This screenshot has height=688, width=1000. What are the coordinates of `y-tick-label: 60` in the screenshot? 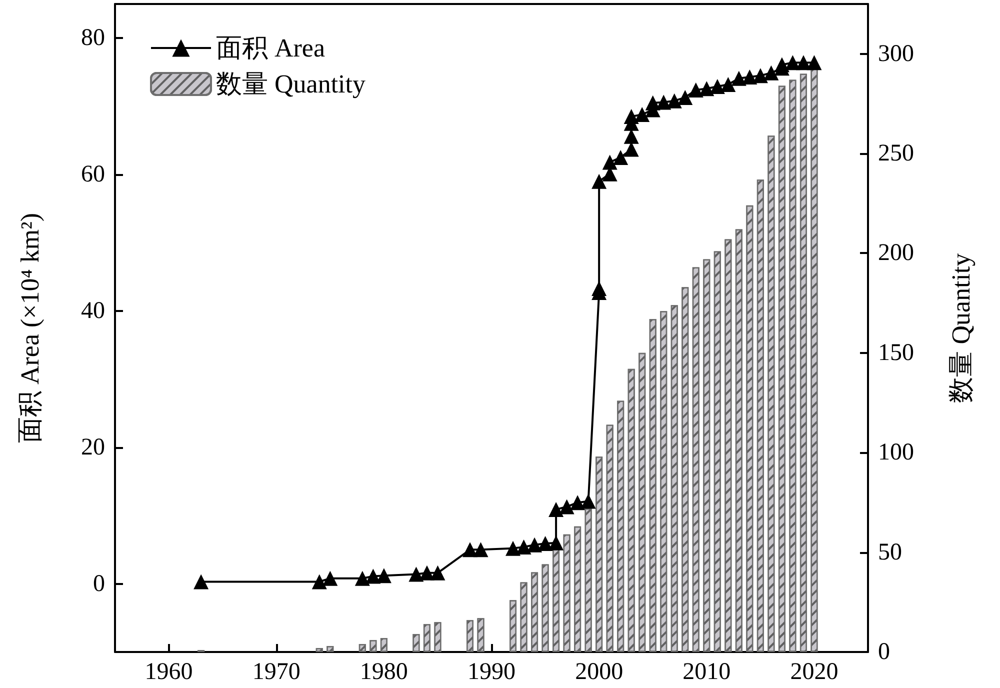 It's located at (93, 175).